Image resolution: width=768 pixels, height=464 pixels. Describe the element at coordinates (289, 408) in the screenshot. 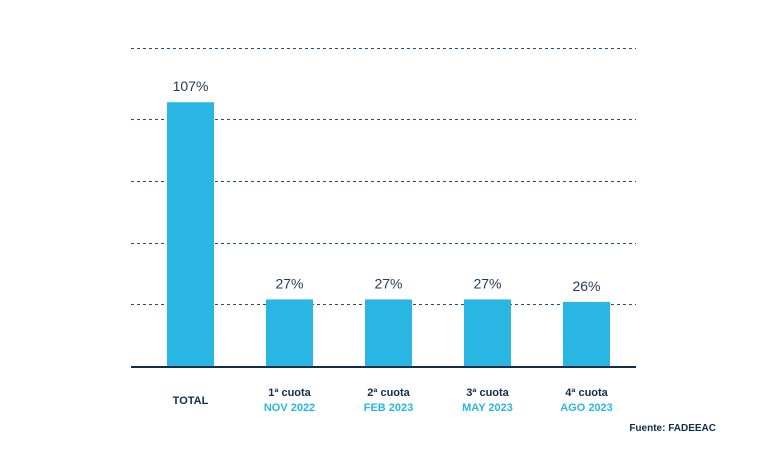

I see `category-date-1: NOV 2022` at that location.